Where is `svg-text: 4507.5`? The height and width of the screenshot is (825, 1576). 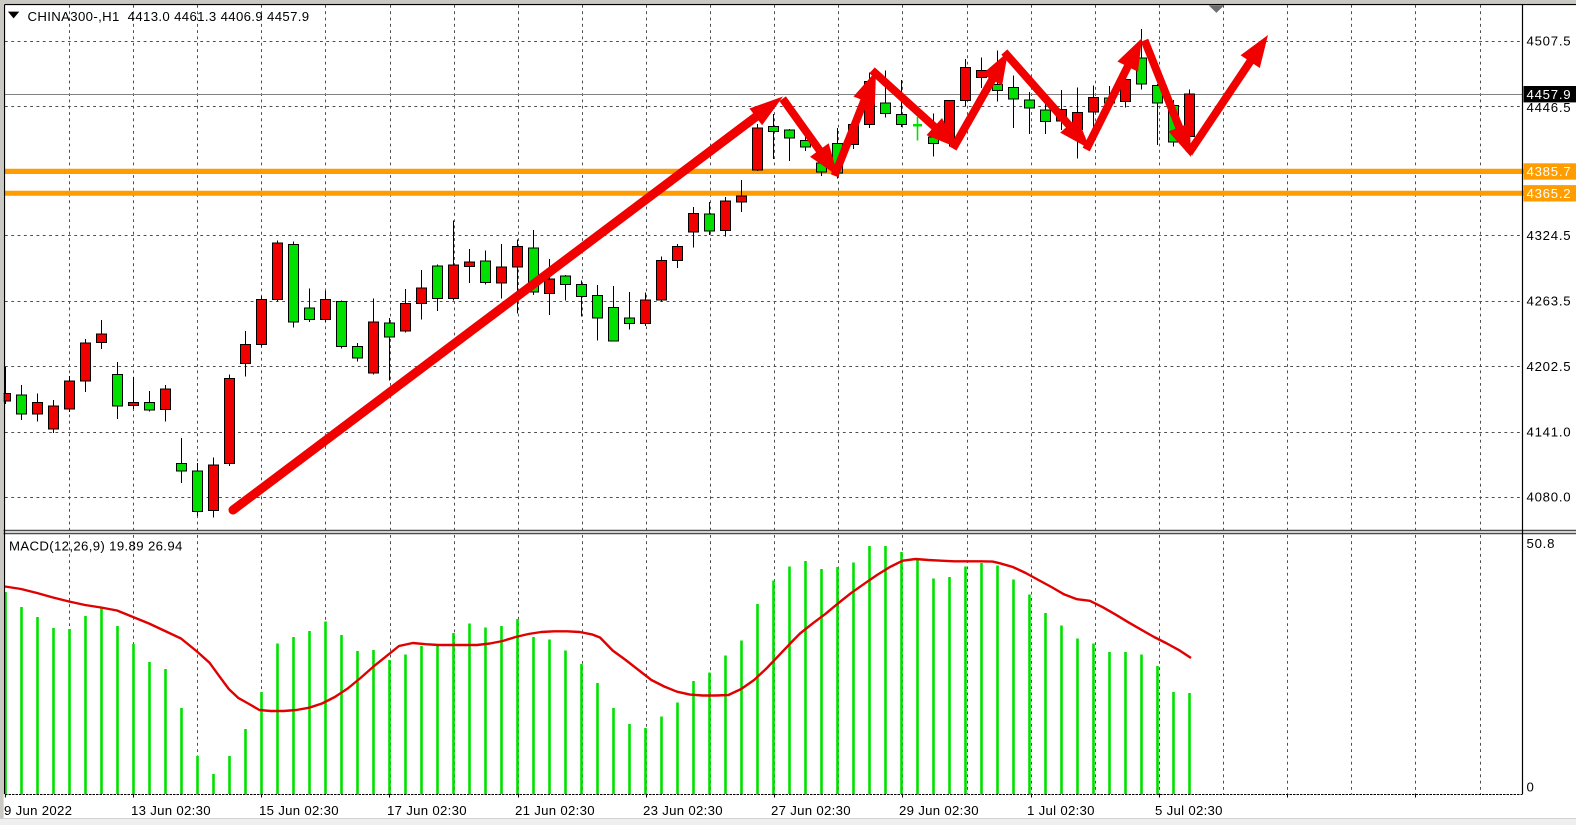 svg-text: 4507.5 is located at coordinates (1549, 41).